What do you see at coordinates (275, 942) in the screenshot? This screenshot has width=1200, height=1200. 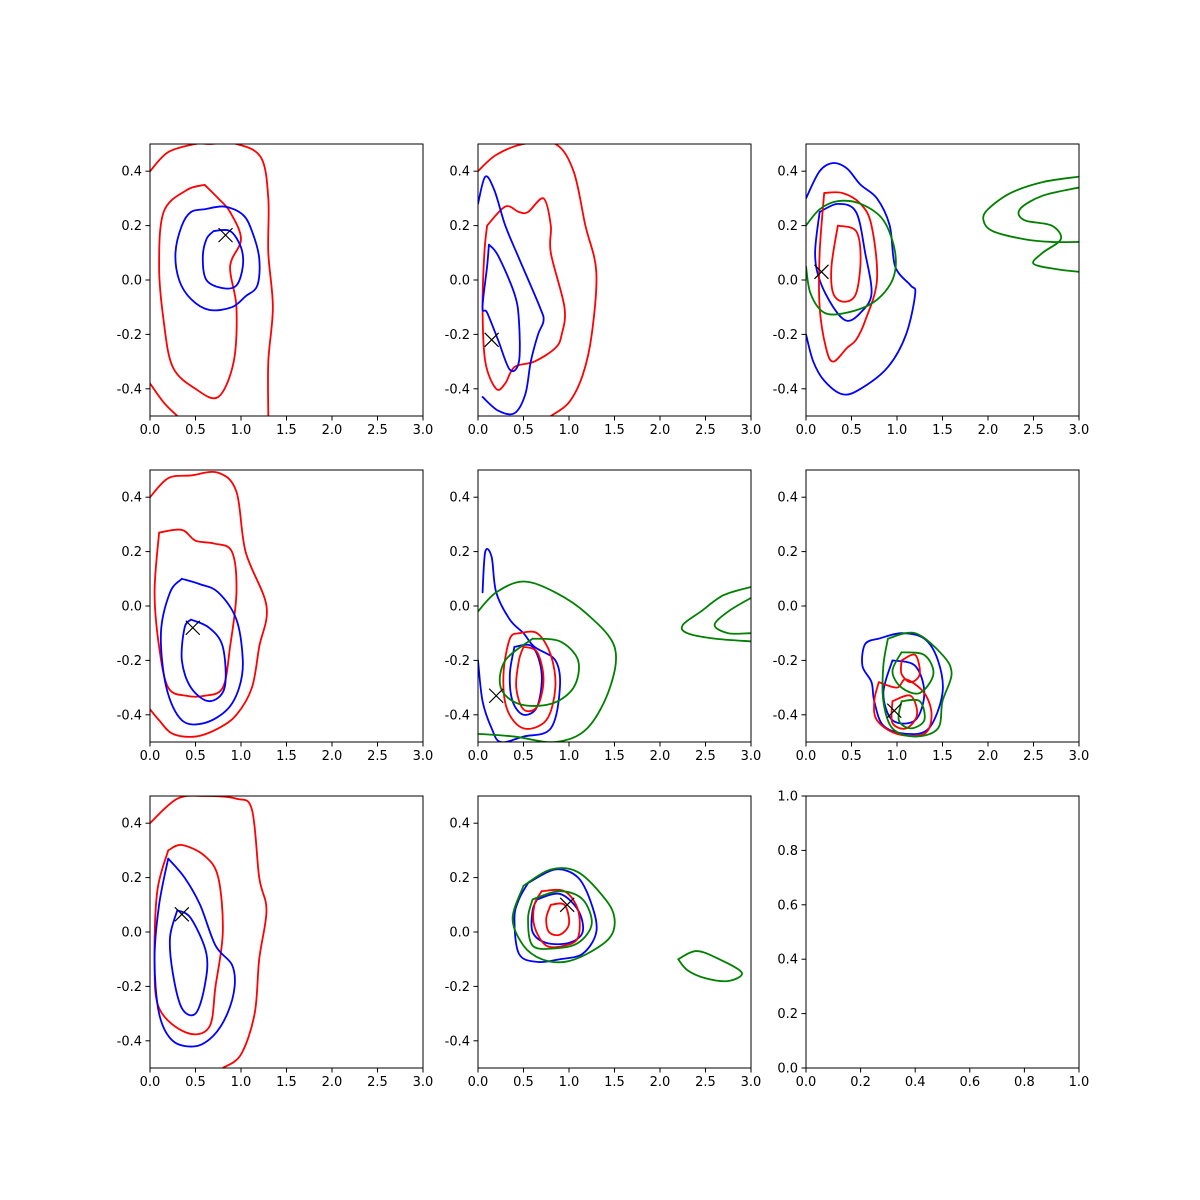 I see `subplot-7: 0.0 0.5 1.0 1.5 2.0 2.5 3.0 -0.4 -0.2 0.0 0.2 0.4` at bounding box center [275, 942].